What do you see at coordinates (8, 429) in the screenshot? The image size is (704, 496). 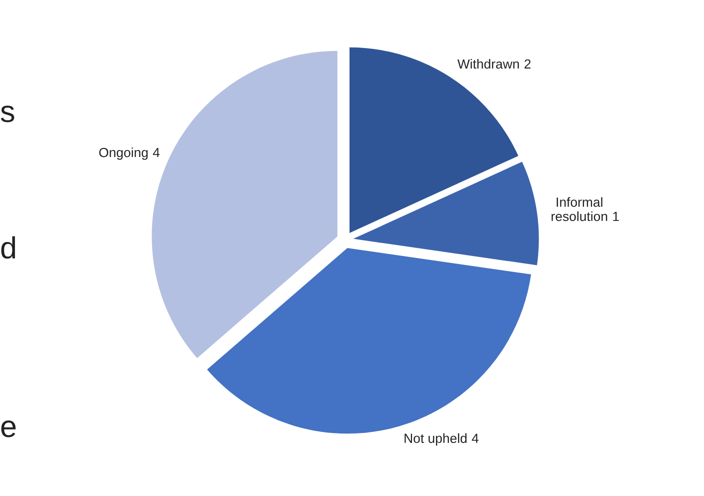 I see `text: e` at bounding box center [8, 429].